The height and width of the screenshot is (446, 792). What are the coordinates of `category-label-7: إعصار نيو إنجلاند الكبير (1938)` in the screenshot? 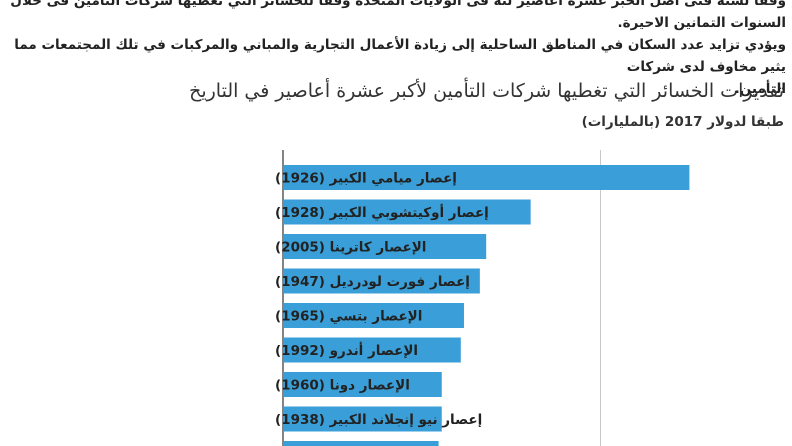 It's located at (378, 420).